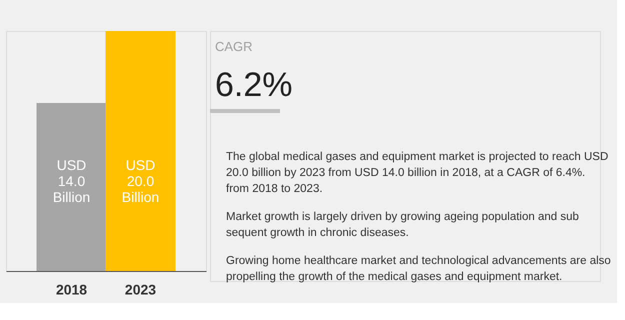 This screenshot has height=320, width=625. What do you see at coordinates (417, 173) in the screenshot?
I see `text: The global medical gases and equipment market is projected to reach USD 20.0 billion by 2023 from USD 14.0 billion in 2018, at a CAGR of 6.4%. from 2018 to 2023.` at bounding box center [417, 173].